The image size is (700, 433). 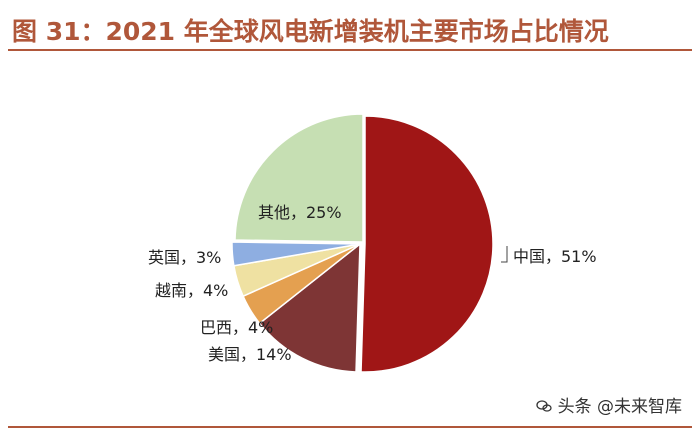 I want to click on footer-divider, so click(x=350, y=427).